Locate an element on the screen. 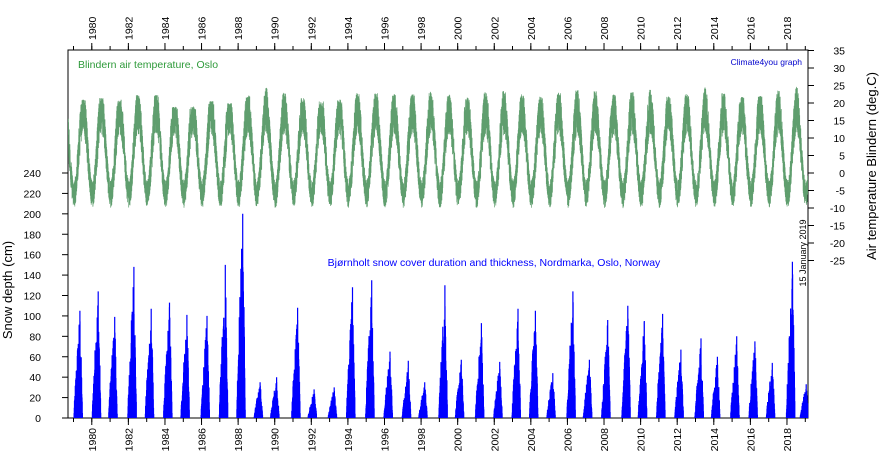  right-tick-label: 20 is located at coordinates (839, 104).